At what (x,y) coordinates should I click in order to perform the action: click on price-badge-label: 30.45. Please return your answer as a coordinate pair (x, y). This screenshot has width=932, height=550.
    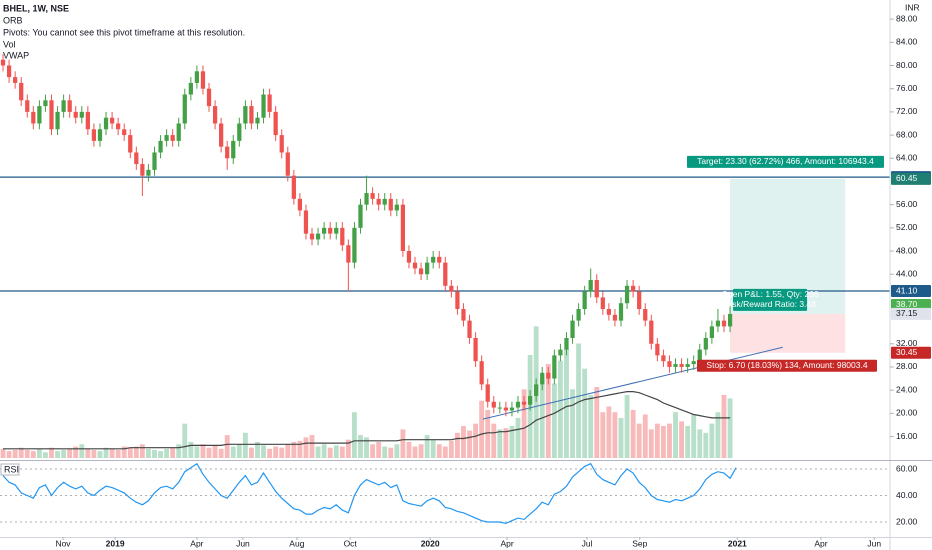
    Looking at the image, I should click on (907, 352).